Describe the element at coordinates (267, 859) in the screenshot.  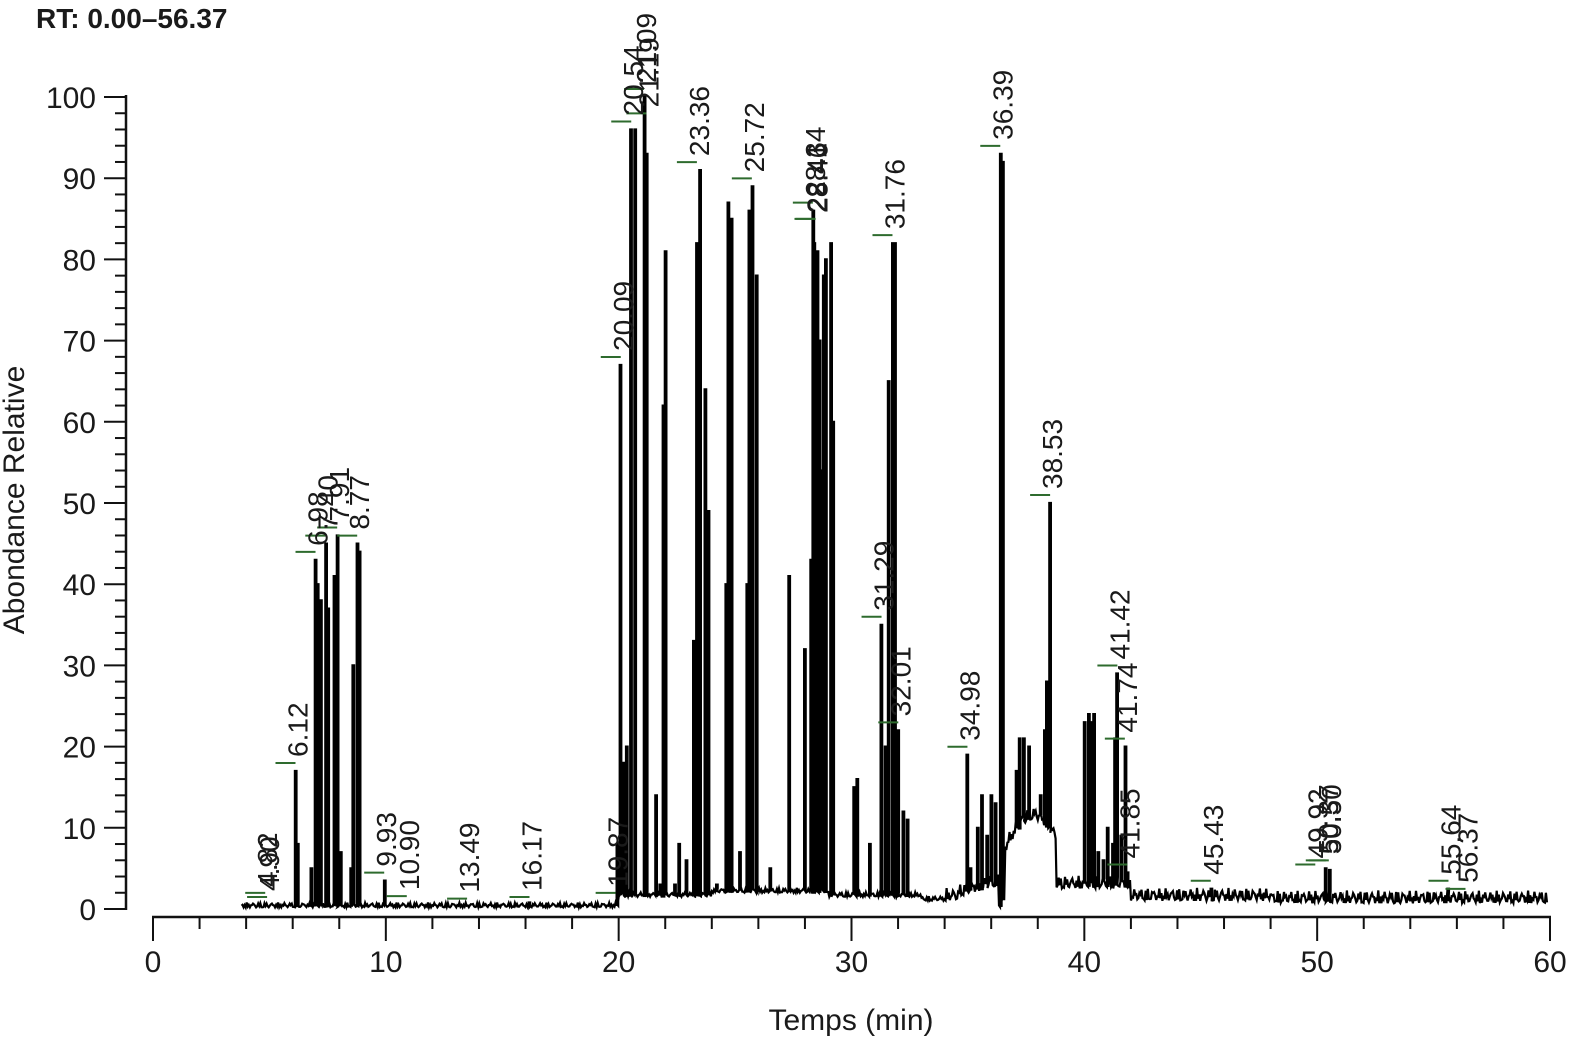
I see `peak-label: 4.82` at that location.